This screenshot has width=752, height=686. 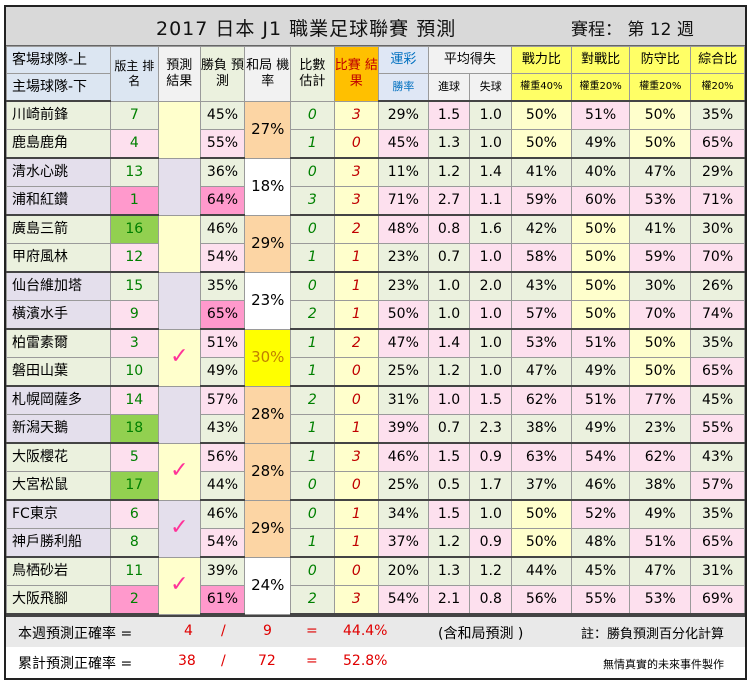 What do you see at coordinates (267, 661) in the screenshot?
I see `cum-total: 72` at bounding box center [267, 661].